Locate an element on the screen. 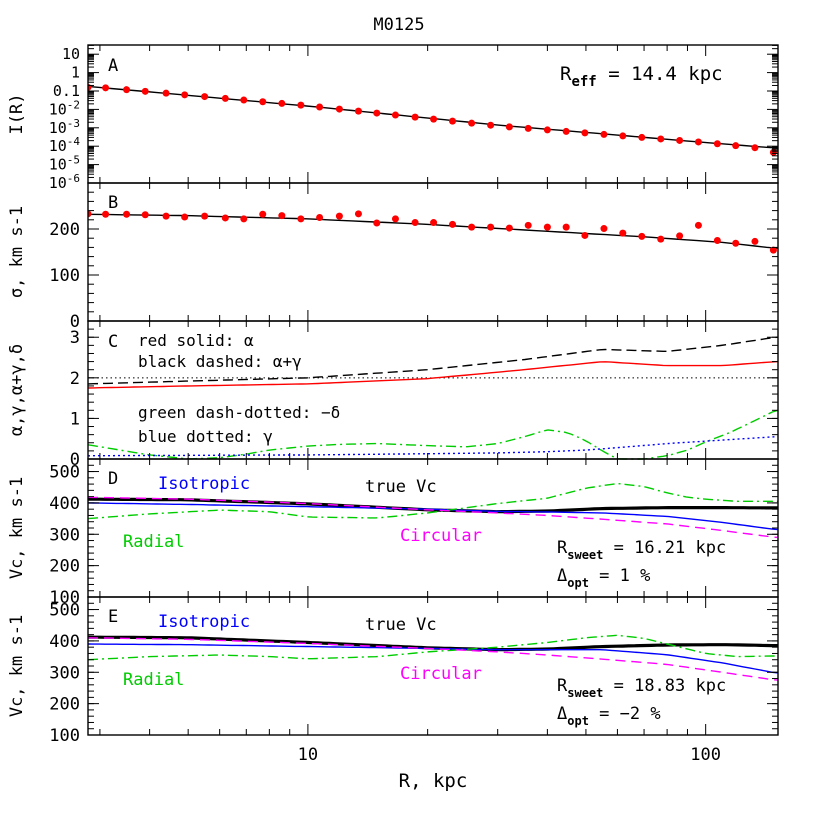 This screenshot has height=822, width=822. panel-C-legend-black: black dashed: α+γ is located at coordinates (220, 361).